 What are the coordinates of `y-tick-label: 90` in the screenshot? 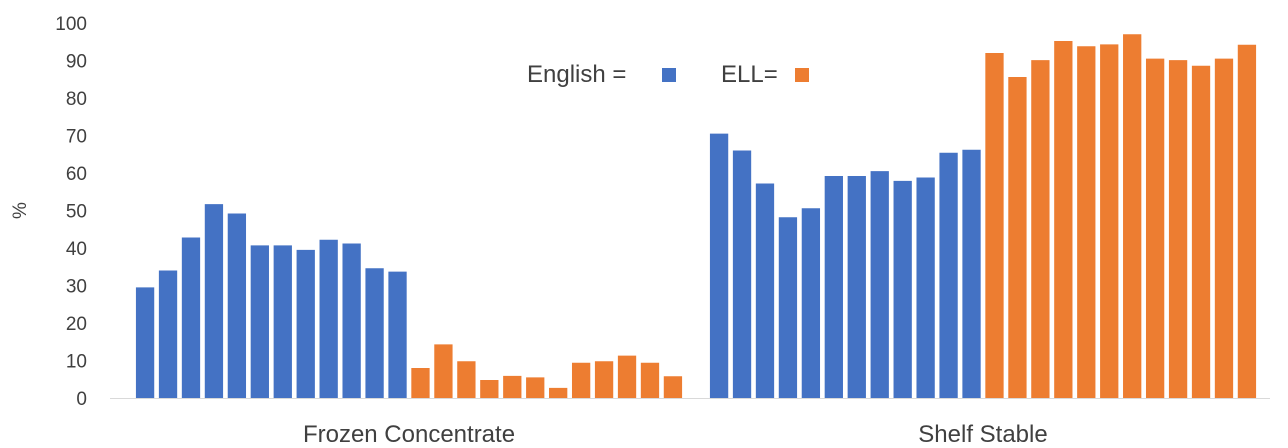 It's located at (76, 62).